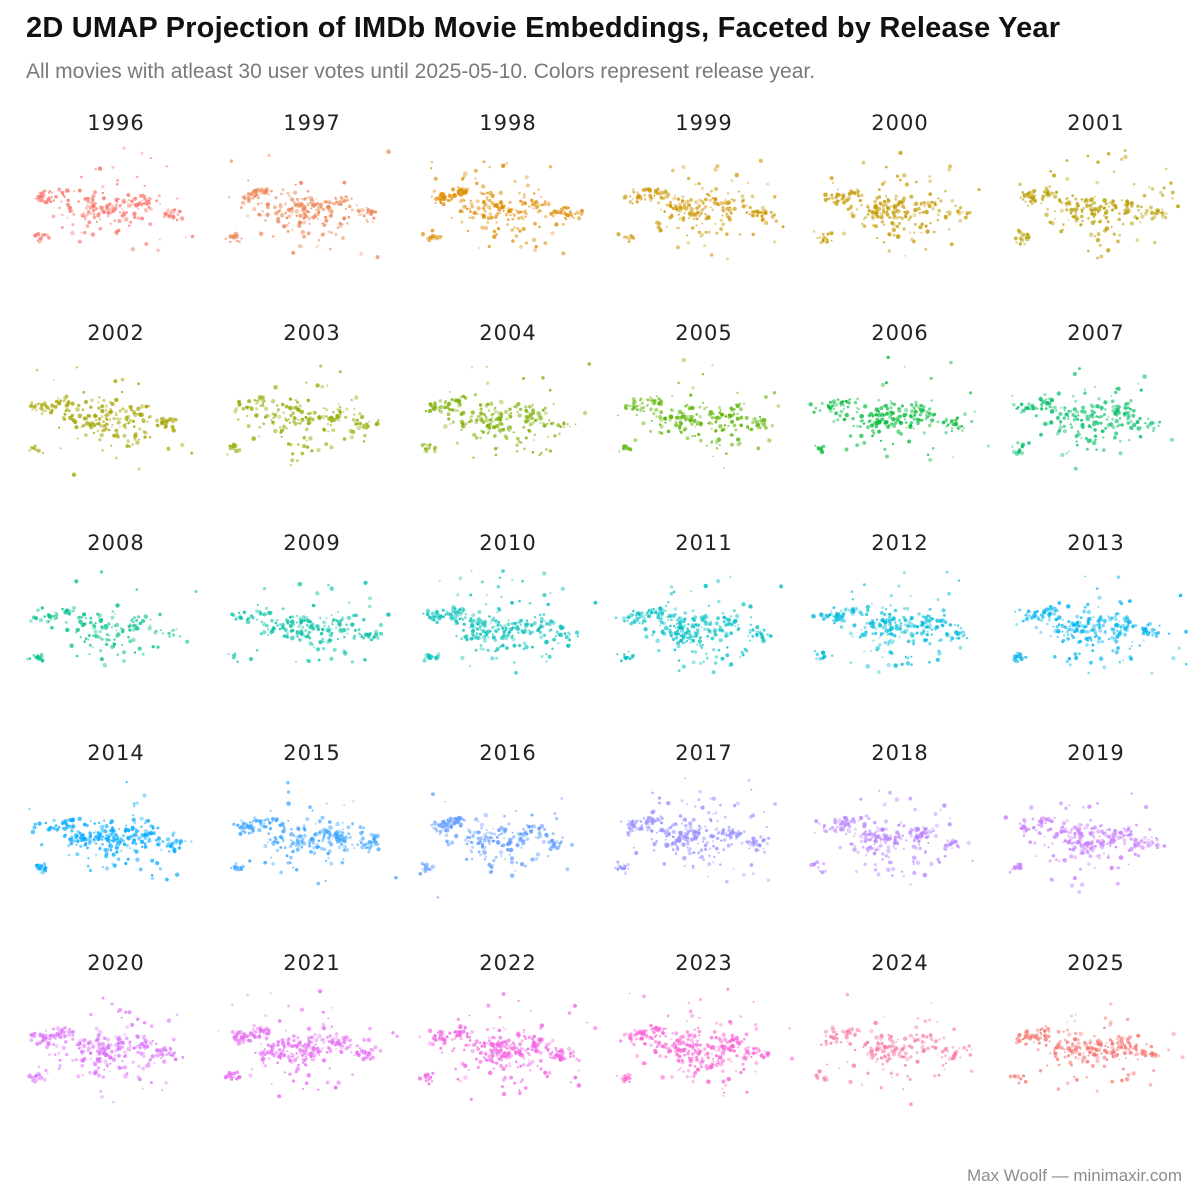 This screenshot has height=1200, width=1200. Describe the element at coordinates (1092, 419) in the screenshot. I see `facet-plot-2007` at that location.